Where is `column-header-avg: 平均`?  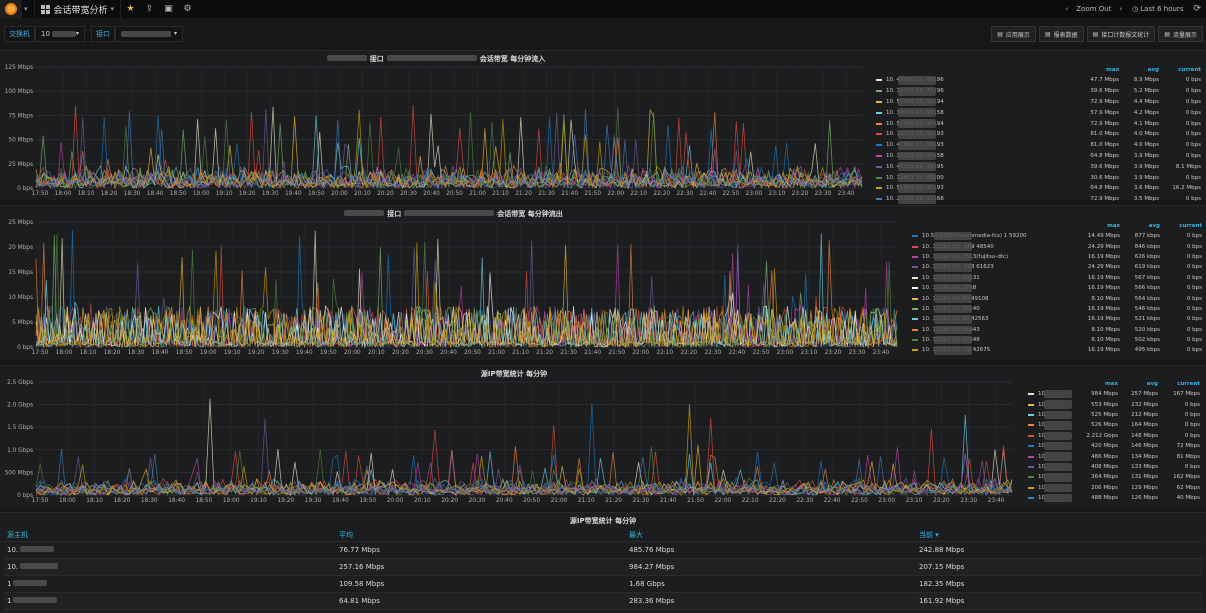
column-header-avg: 平均 is located at coordinates (480, 536).